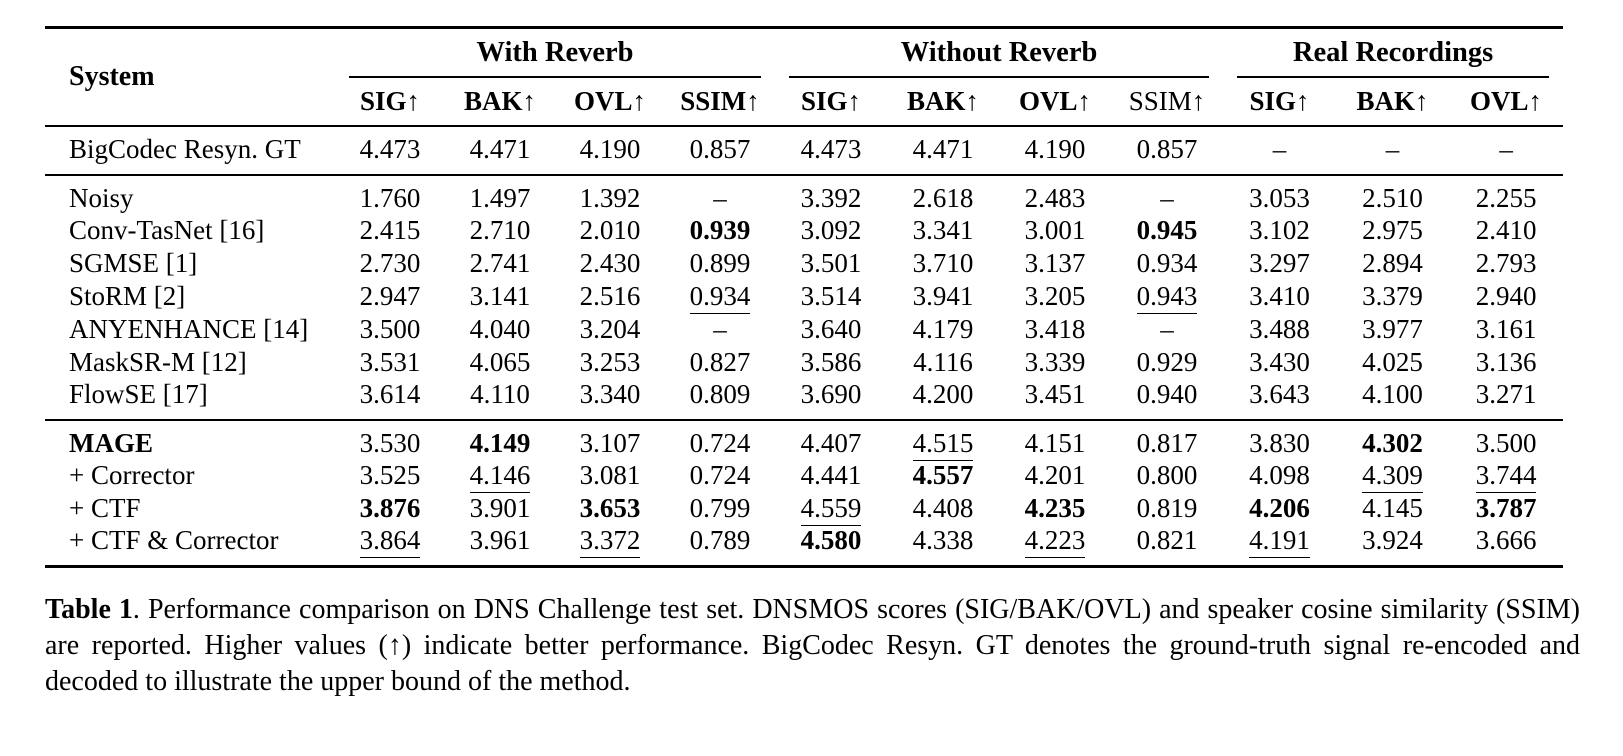  I want to click on metric-value: 2.940, so click(1506, 296).